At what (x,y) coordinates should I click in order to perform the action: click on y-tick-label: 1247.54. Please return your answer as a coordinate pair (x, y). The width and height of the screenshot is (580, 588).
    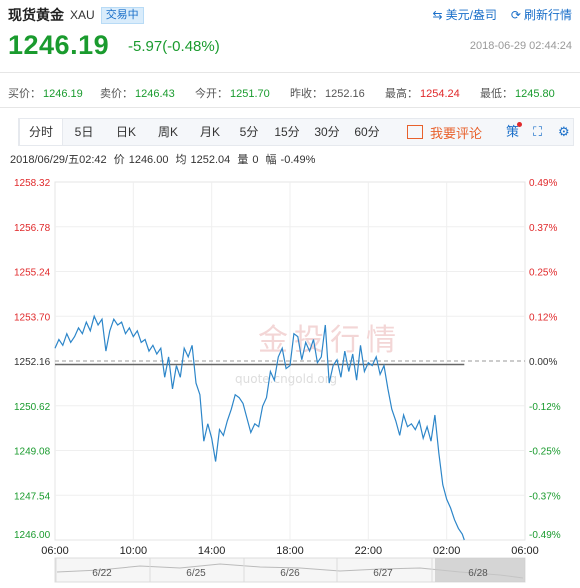
    Looking at the image, I should click on (32, 496).